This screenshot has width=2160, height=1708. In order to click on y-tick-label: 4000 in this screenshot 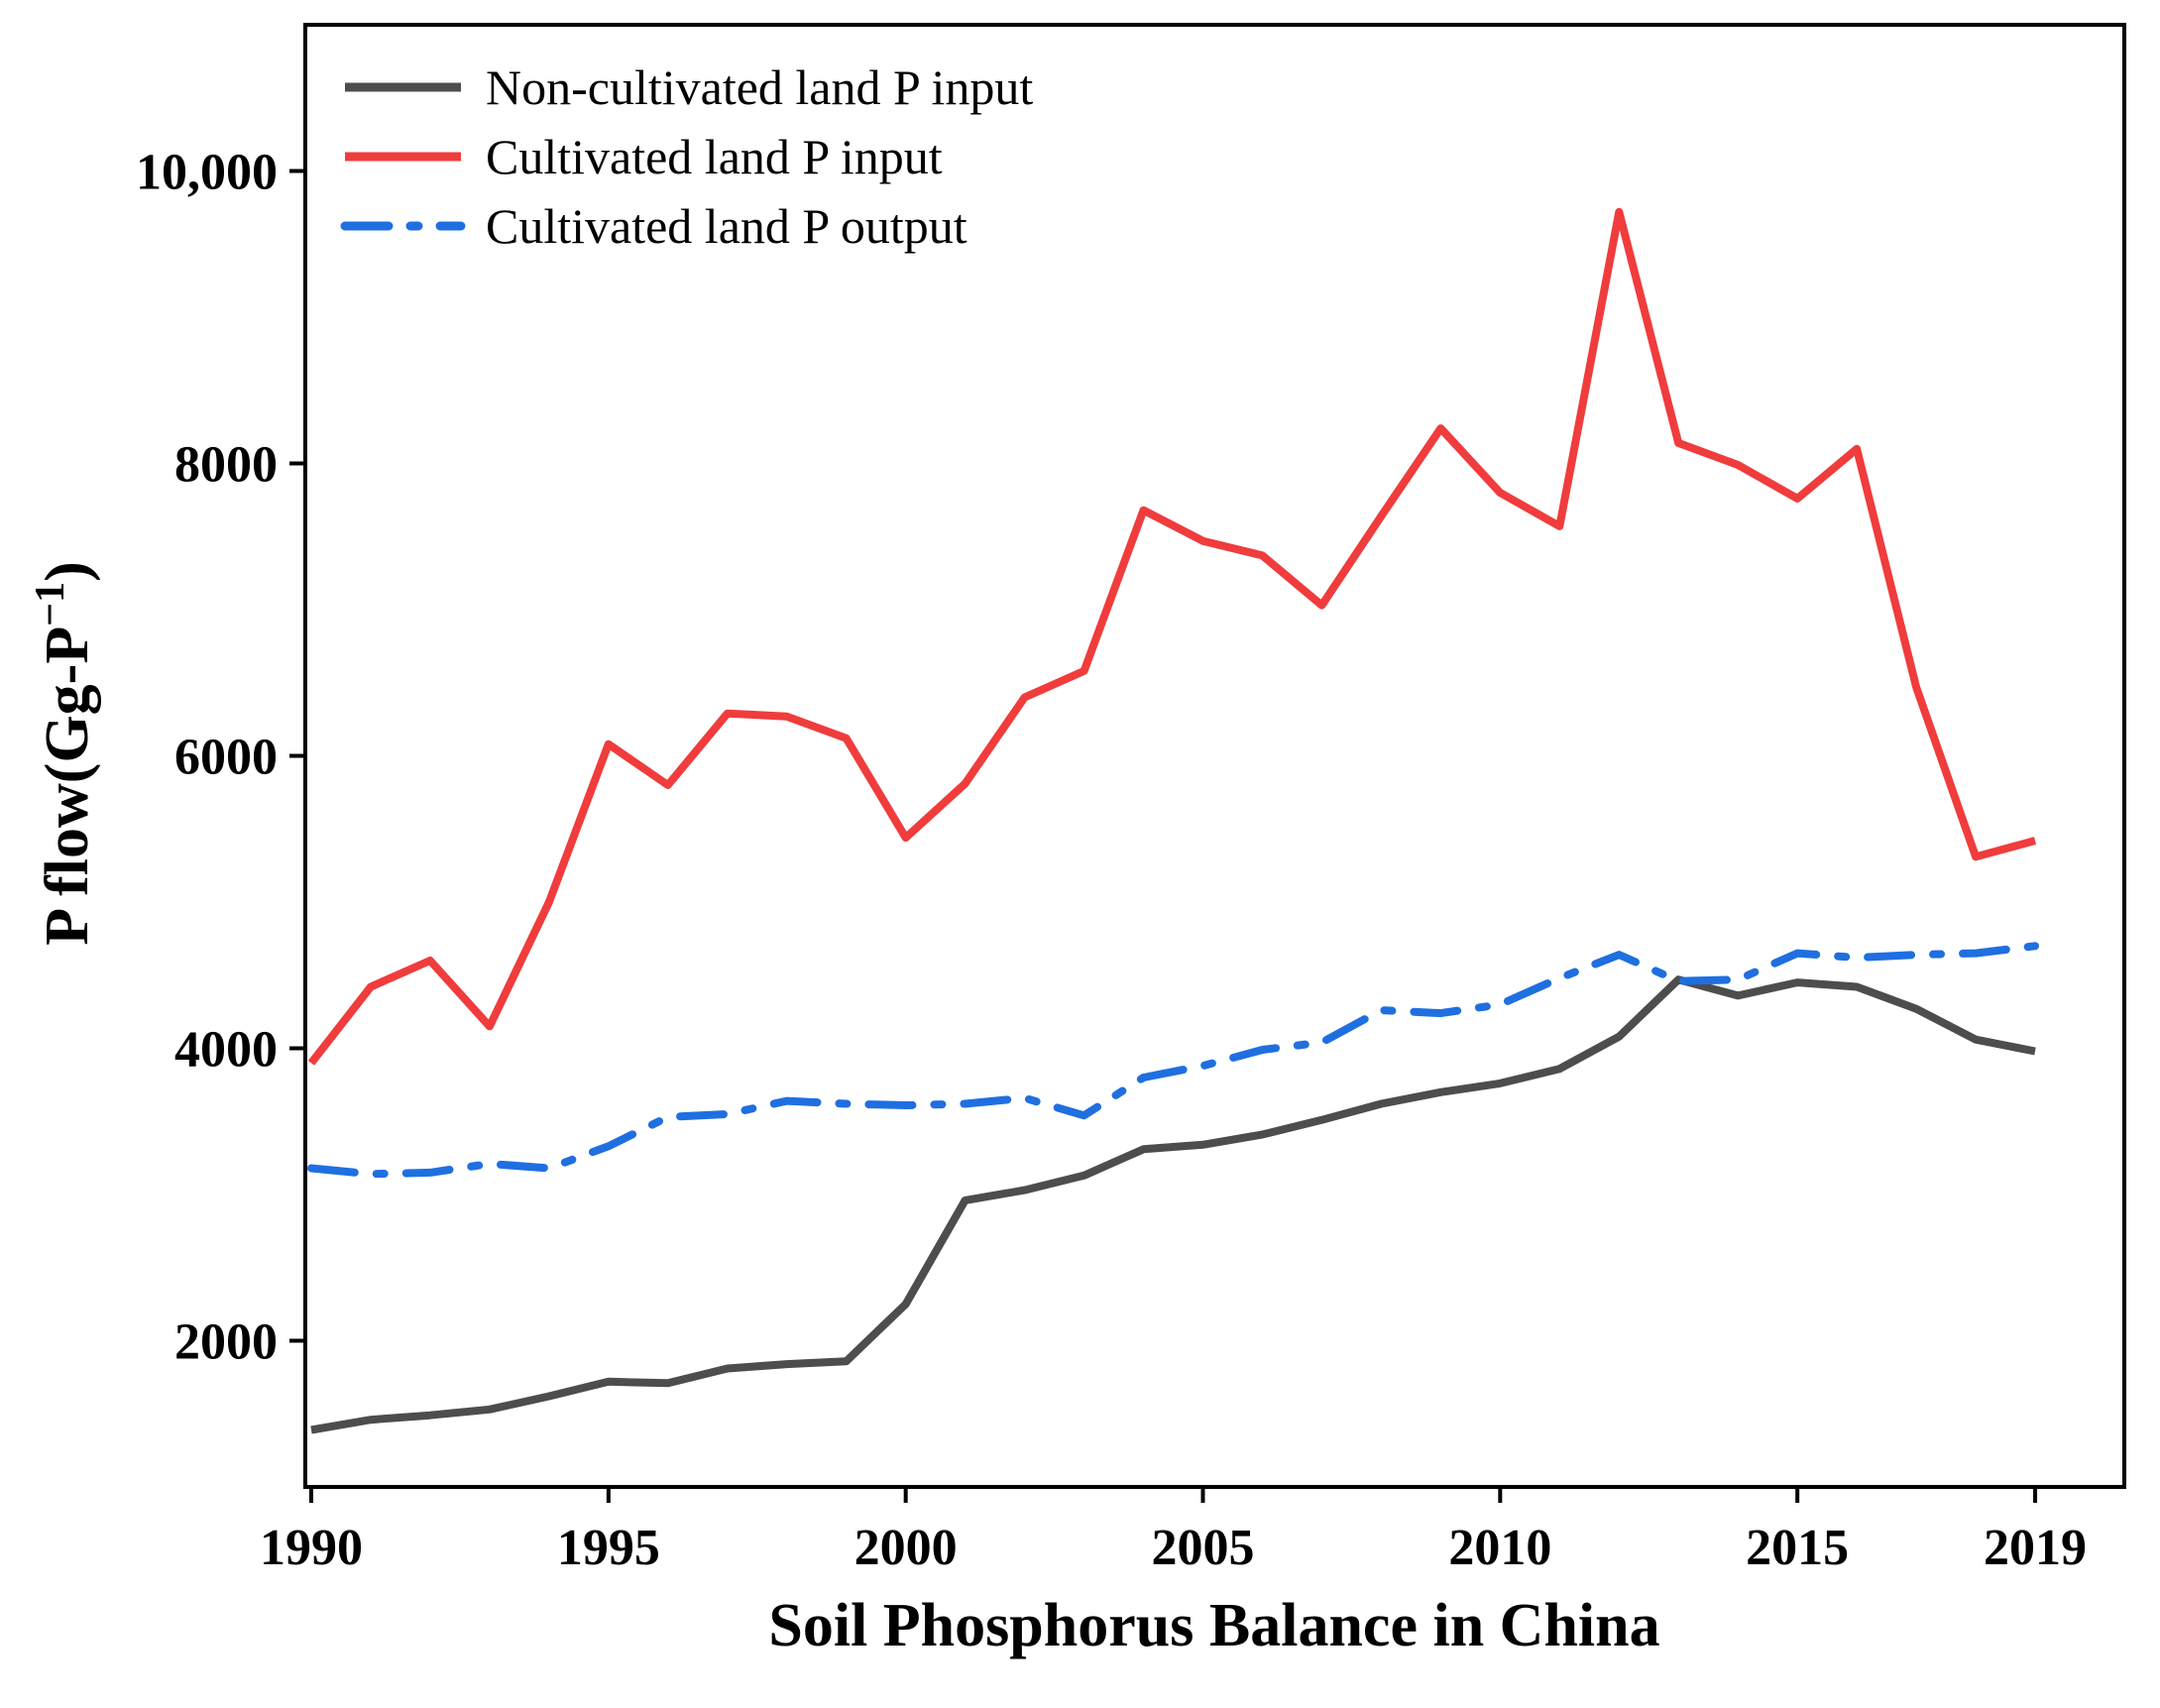, I will do `click(226, 1050)`.